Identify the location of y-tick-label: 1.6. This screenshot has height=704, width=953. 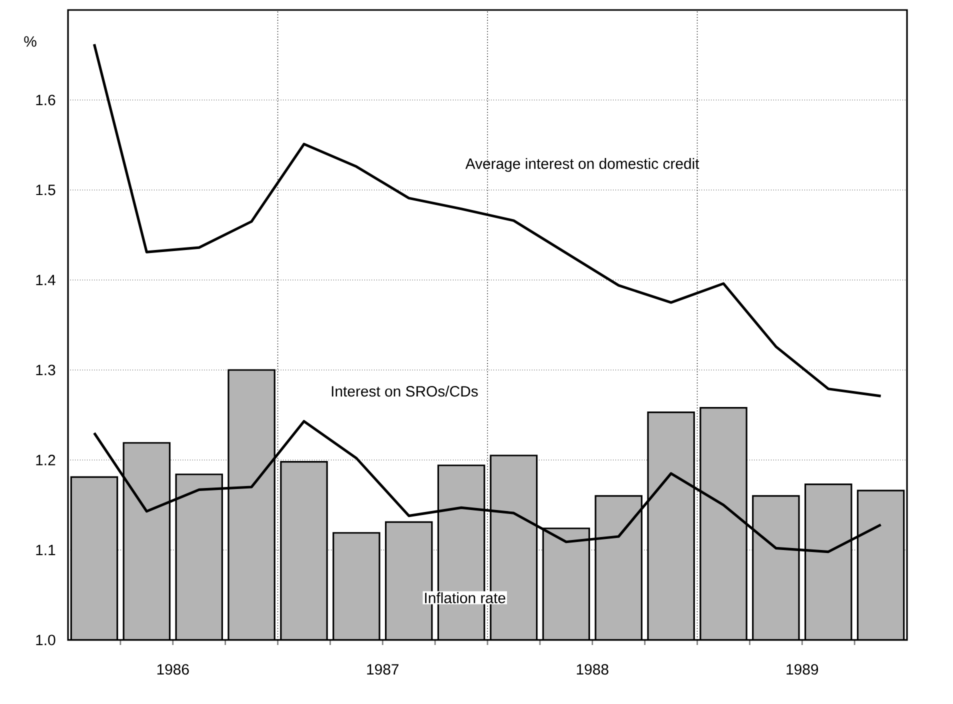
(46, 100).